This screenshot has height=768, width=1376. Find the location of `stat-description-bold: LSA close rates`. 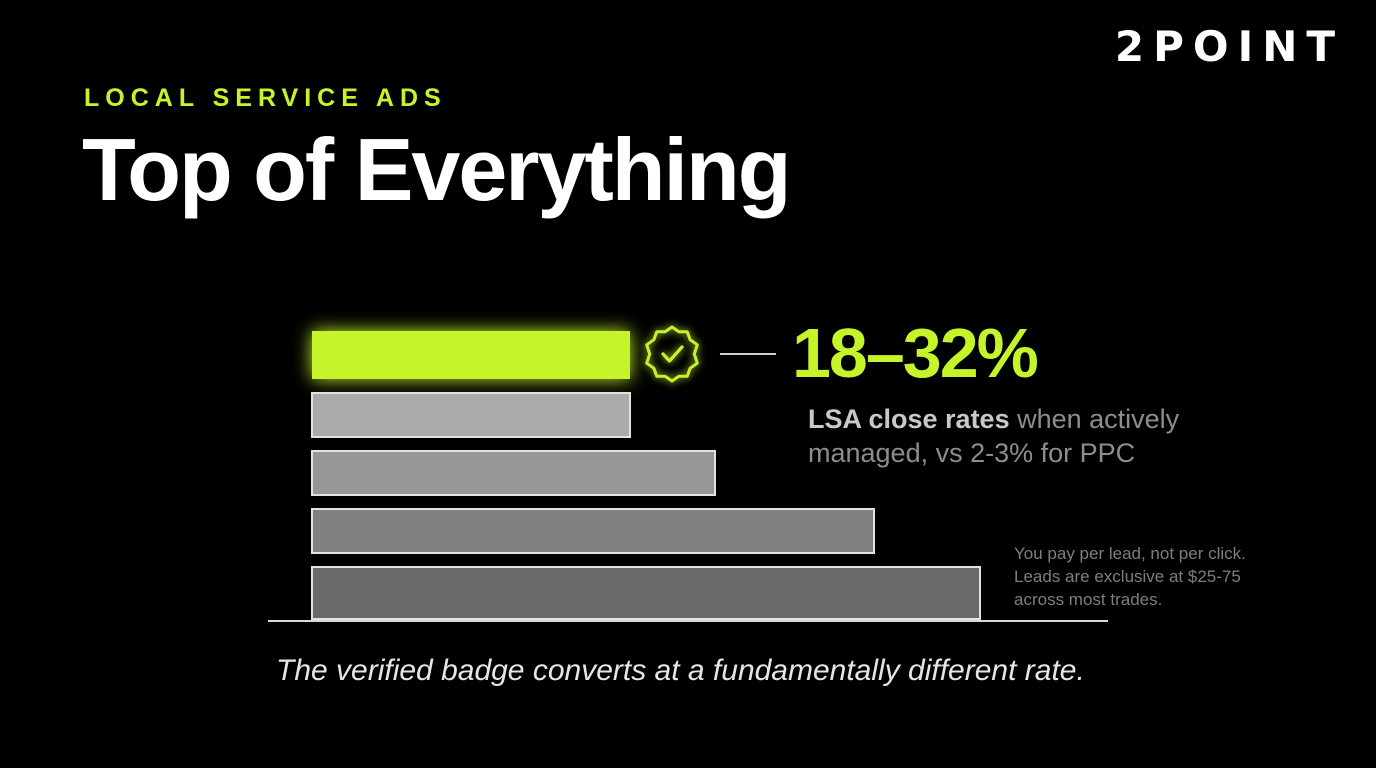

stat-description-bold: LSA close rates is located at coordinates (909, 419).